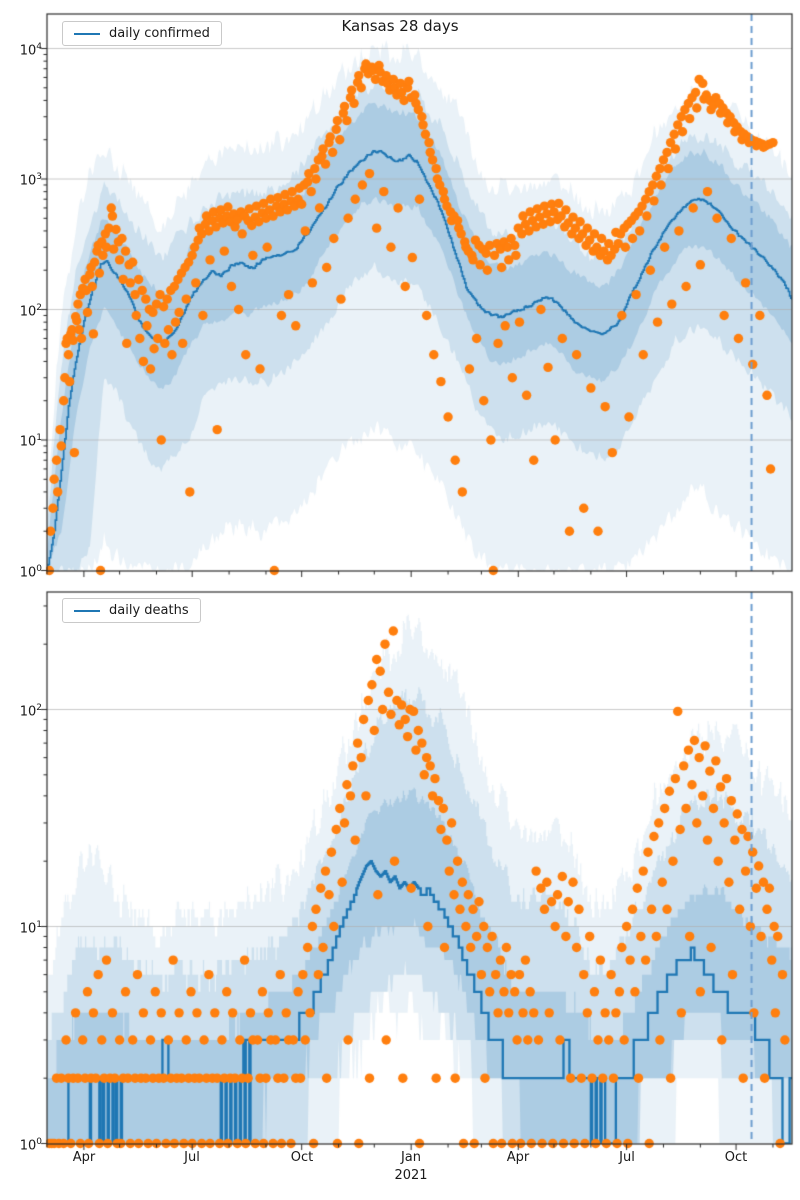 The width and height of the screenshot is (800, 1200). What do you see at coordinates (159, 33) in the screenshot?
I see `legend-label-confirmed: daily confirmed` at bounding box center [159, 33].